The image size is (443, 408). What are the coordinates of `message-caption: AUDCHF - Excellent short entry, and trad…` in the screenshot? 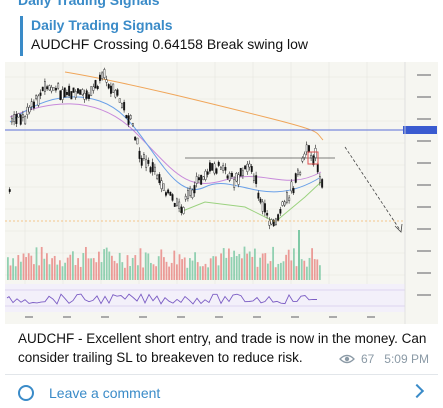 It's located at (222, 348).